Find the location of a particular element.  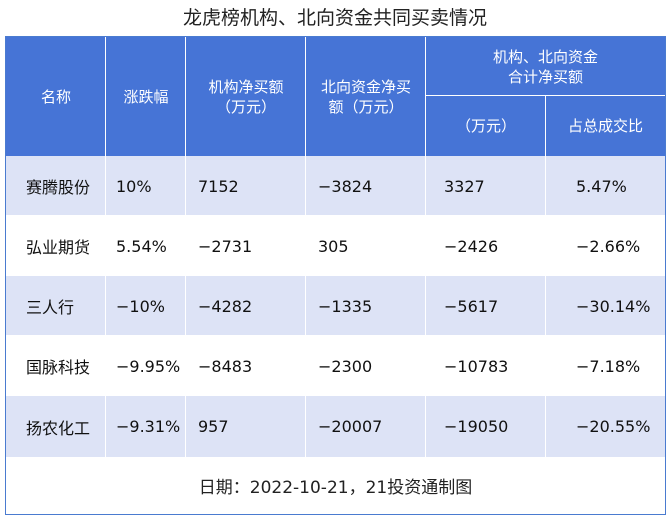

header-change-label: 涨跌幅 is located at coordinates (146, 96).